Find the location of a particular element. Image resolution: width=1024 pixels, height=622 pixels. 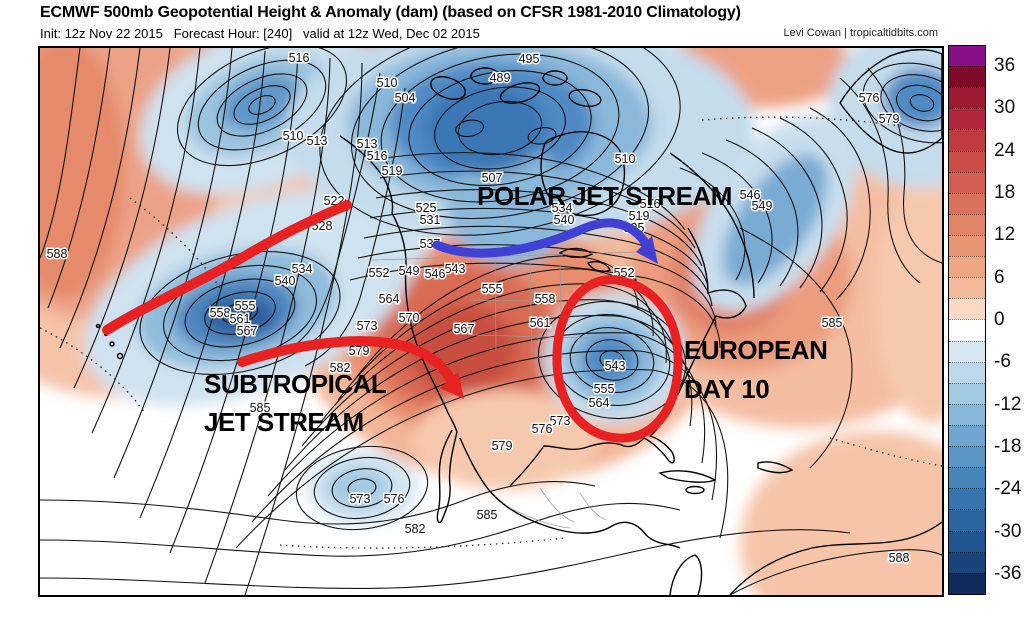

contour-label: 531 is located at coordinates (430, 220).